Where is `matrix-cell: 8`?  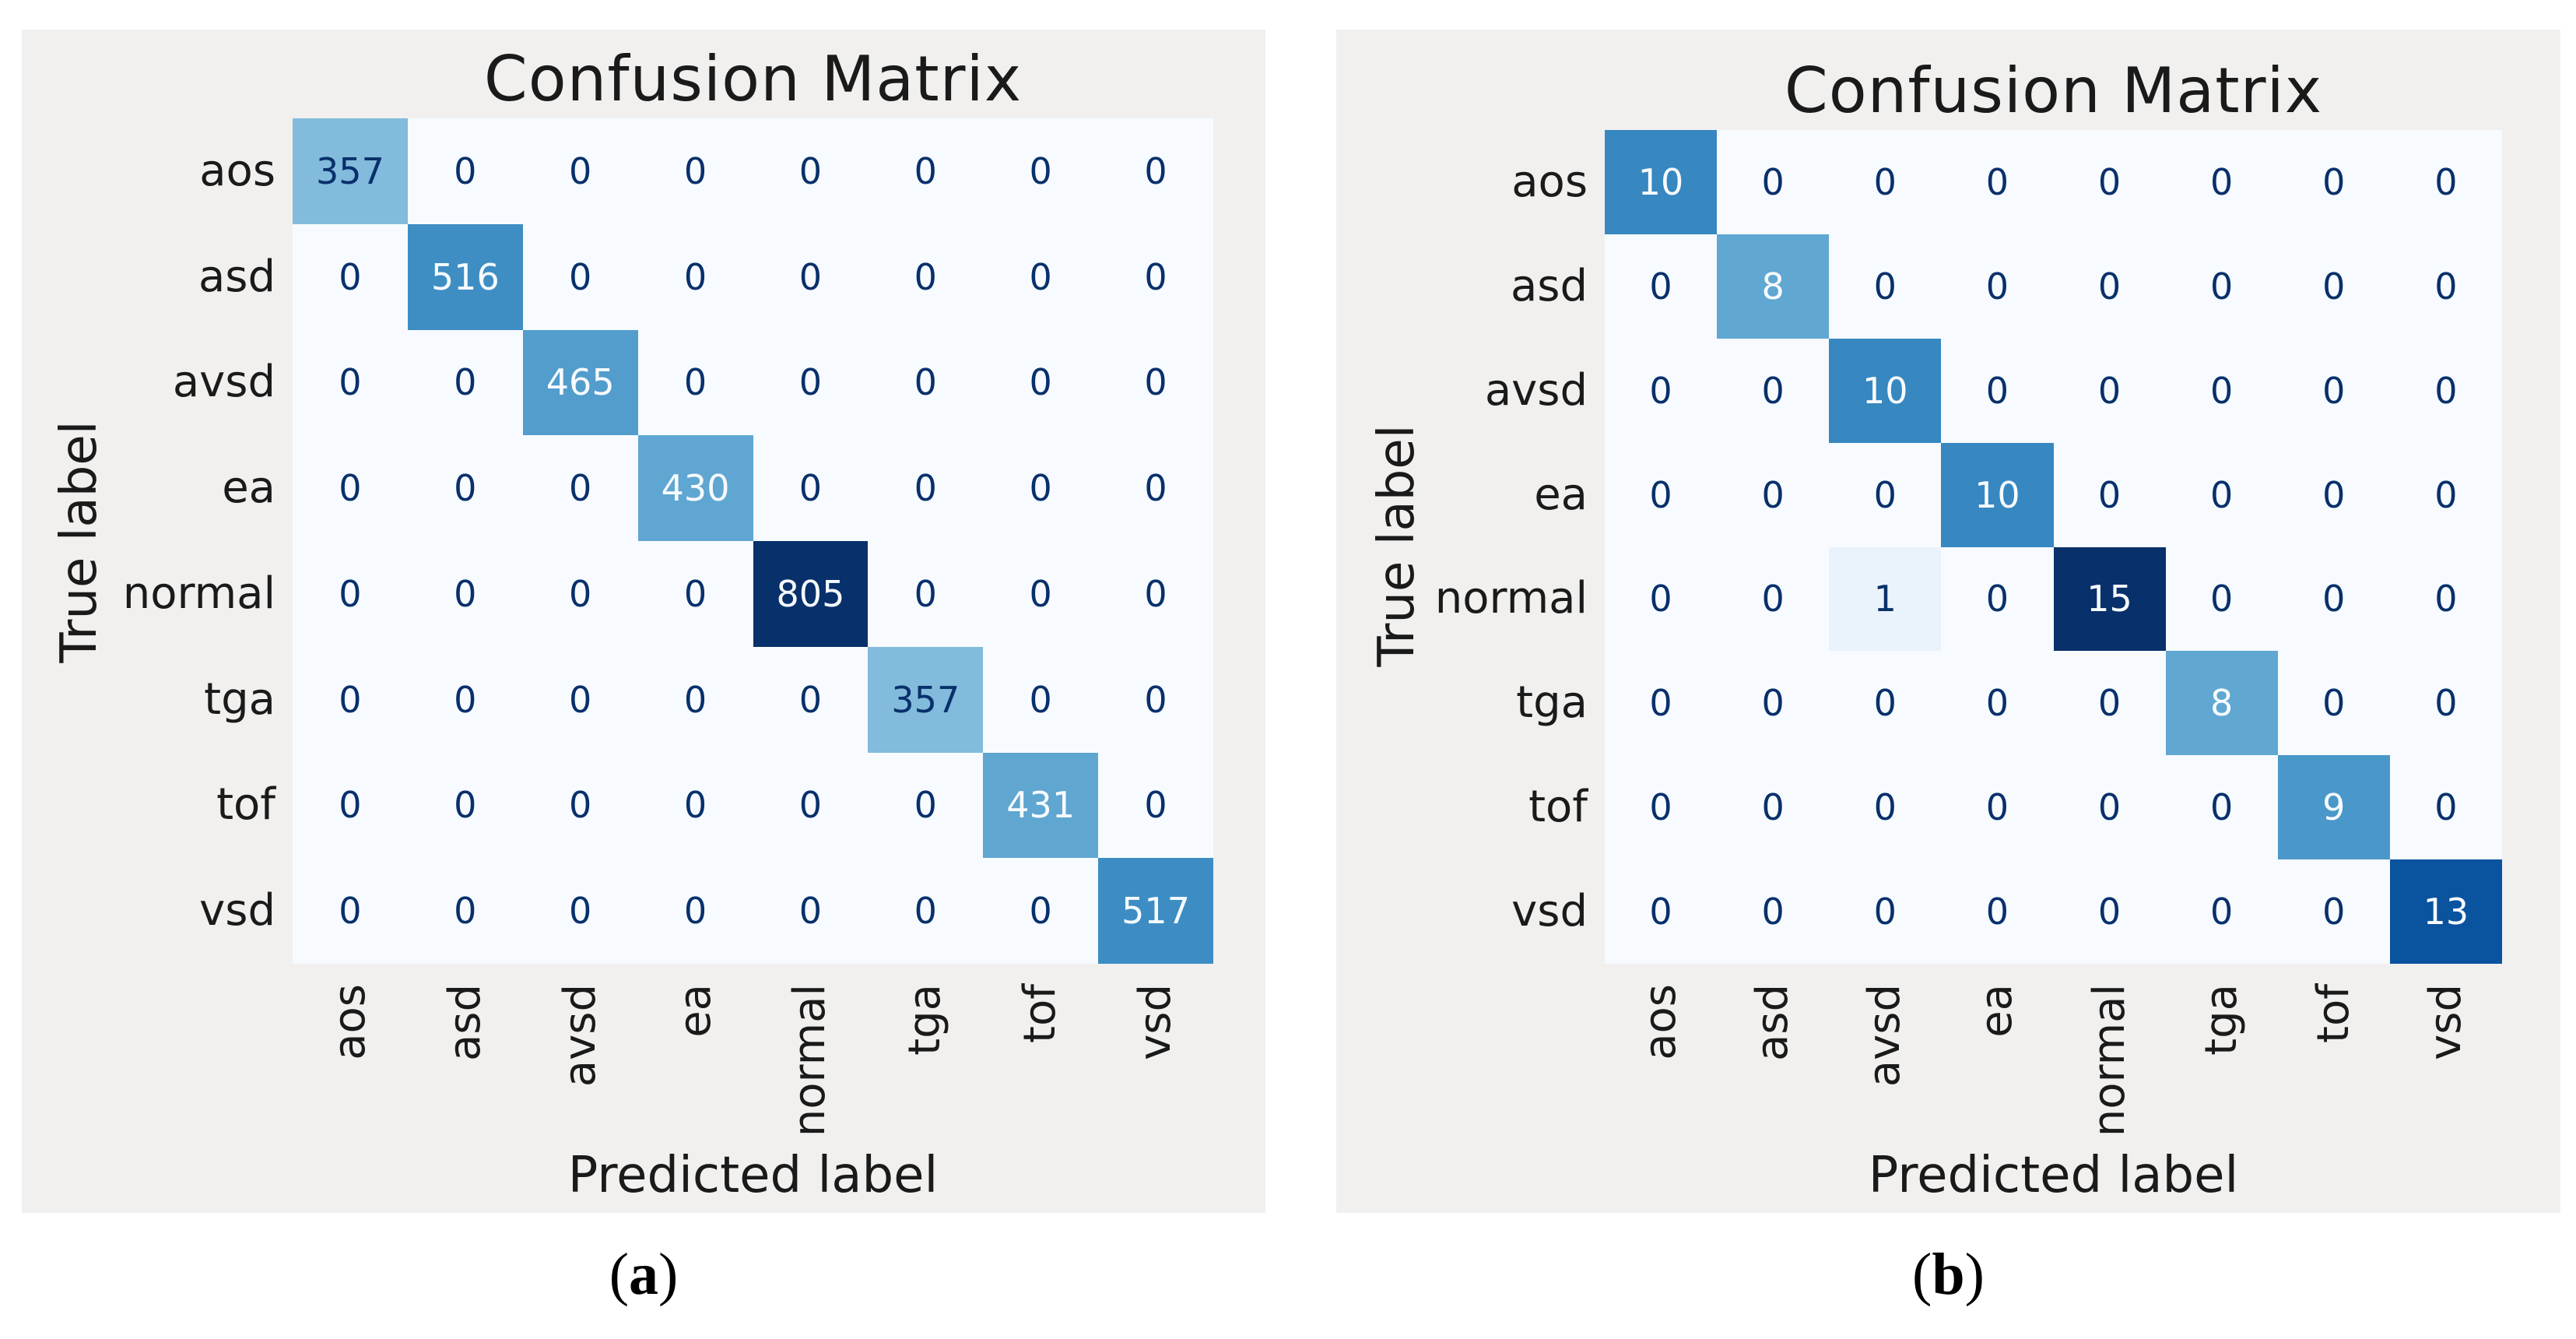 matrix-cell: 8 is located at coordinates (2222, 703).